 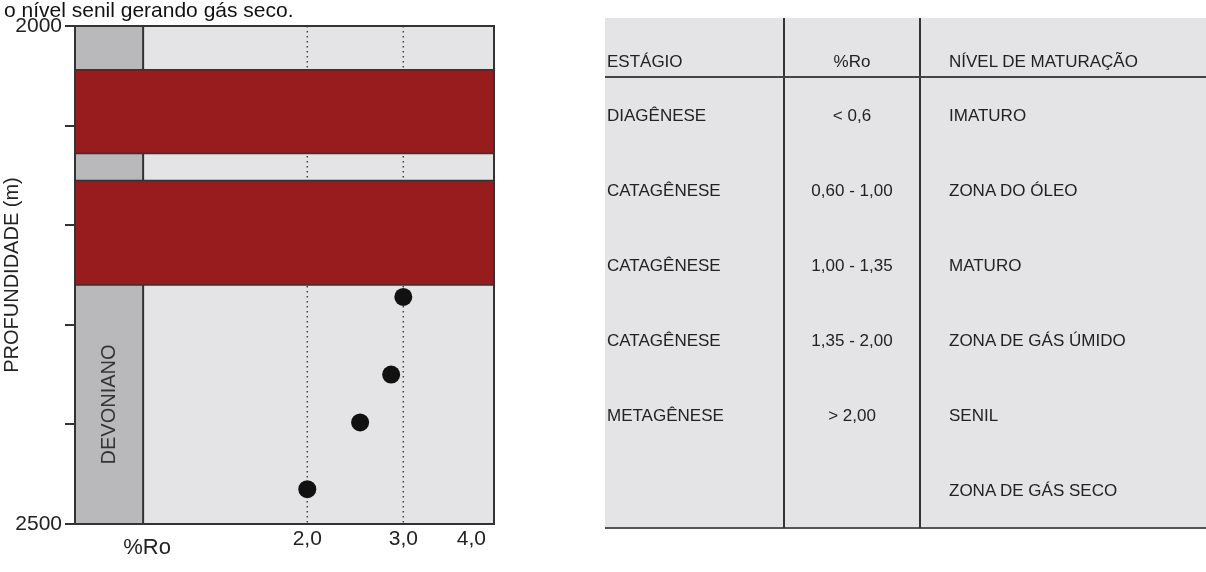 What do you see at coordinates (1033, 490) in the screenshot?
I see `text: ZONA DE GÁS SECO` at bounding box center [1033, 490].